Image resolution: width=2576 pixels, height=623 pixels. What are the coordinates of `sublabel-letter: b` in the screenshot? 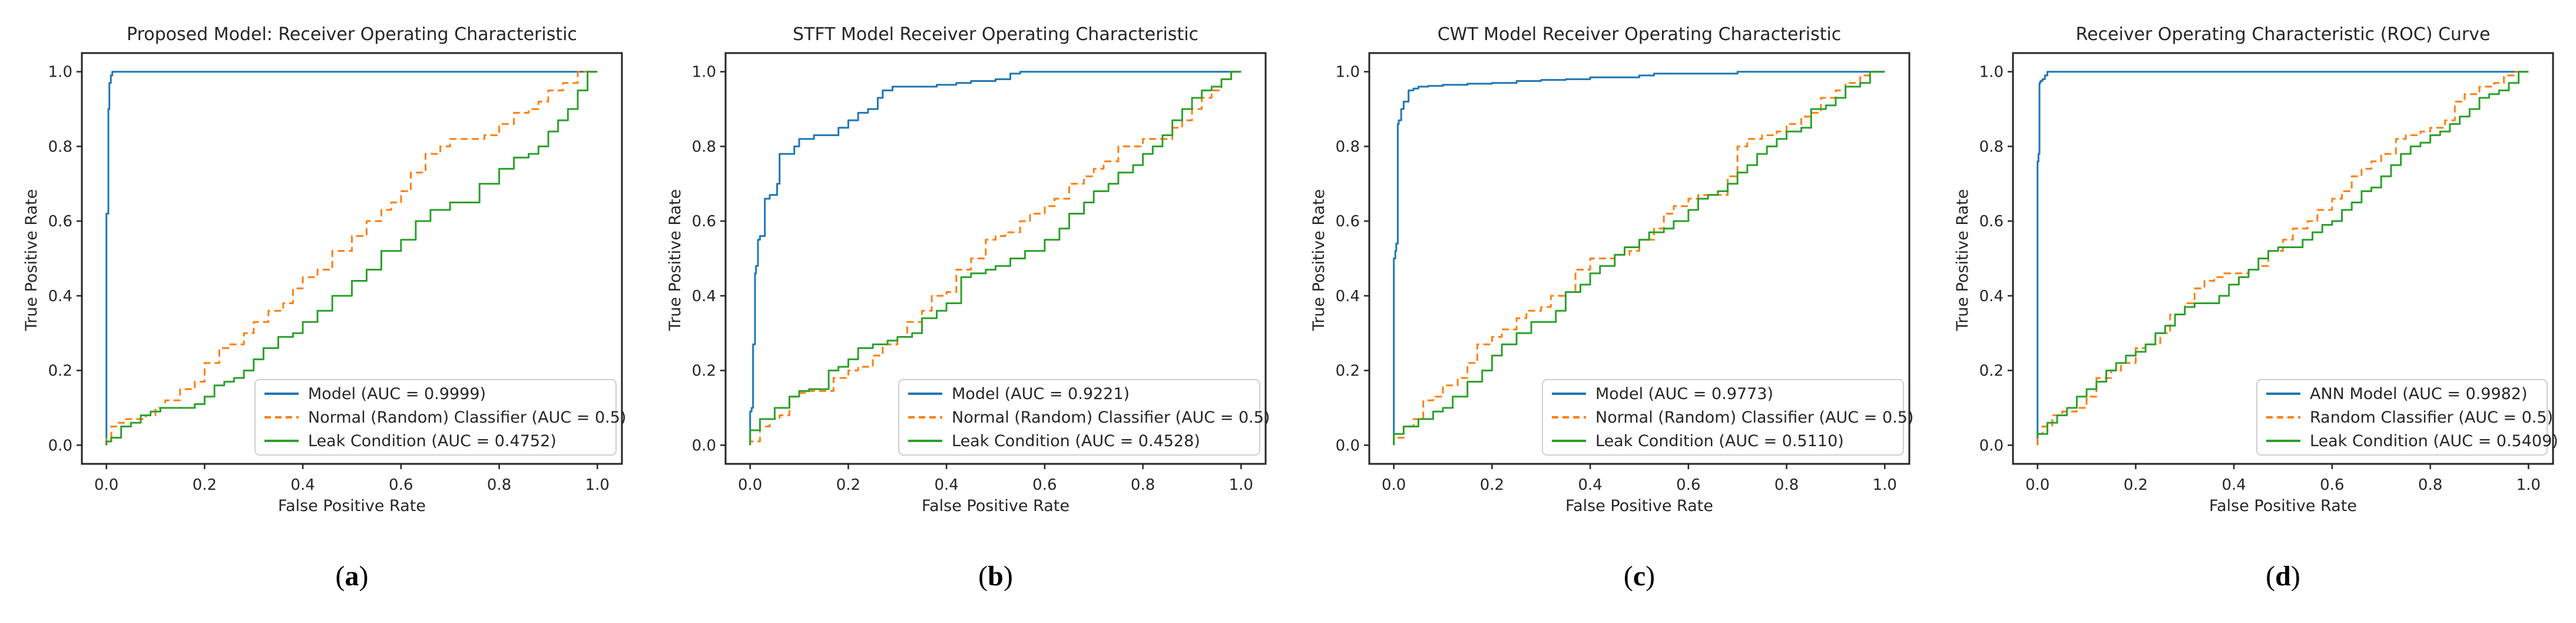 It's located at (996, 576).